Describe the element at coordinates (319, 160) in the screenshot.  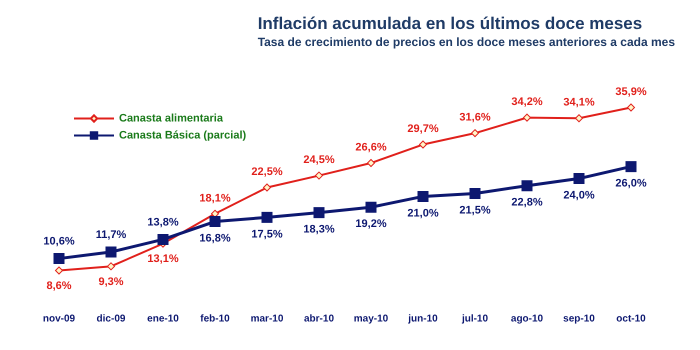
I see `data-label: 24,5%` at that location.